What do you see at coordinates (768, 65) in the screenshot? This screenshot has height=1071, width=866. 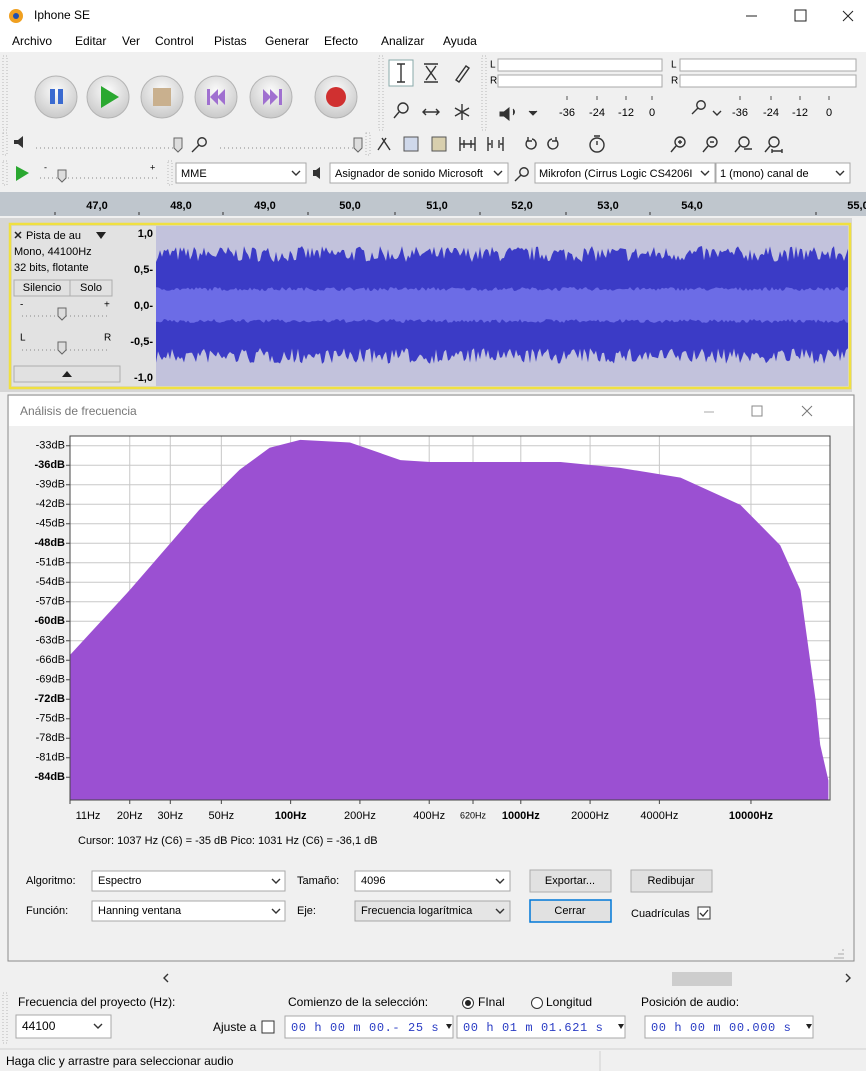 I see `record-meter-left` at bounding box center [768, 65].